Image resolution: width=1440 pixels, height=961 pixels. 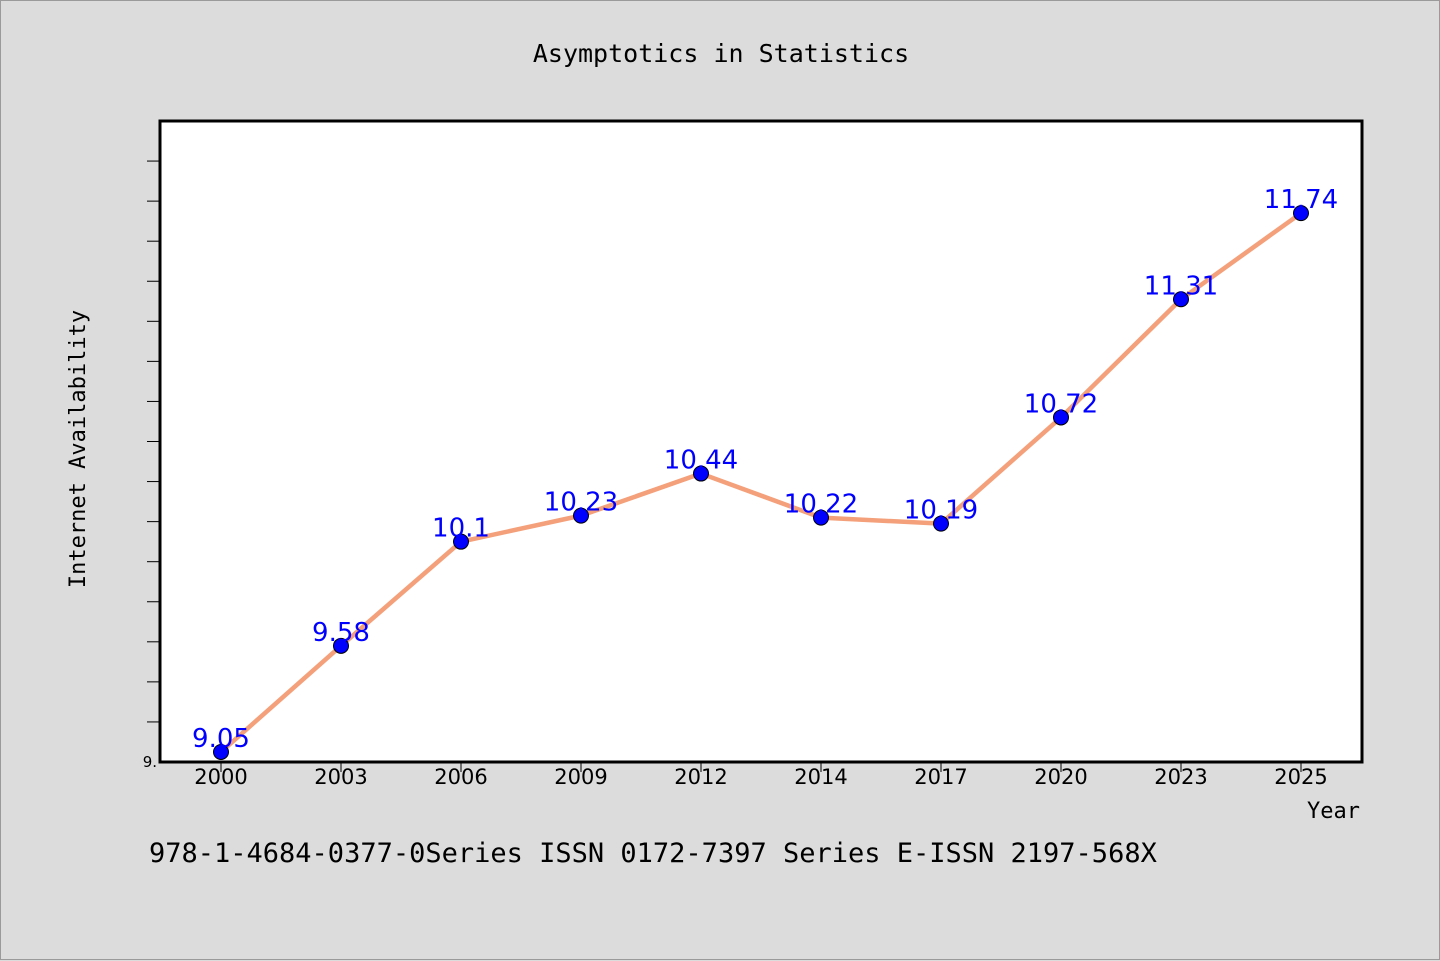 What do you see at coordinates (78, 449) in the screenshot?
I see `y-axis-label: Internet Availability` at bounding box center [78, 449].